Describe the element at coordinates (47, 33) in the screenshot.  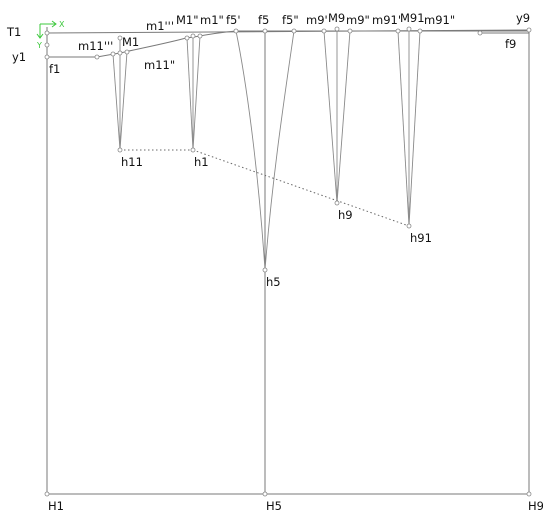
I see `point-T1` at that location.